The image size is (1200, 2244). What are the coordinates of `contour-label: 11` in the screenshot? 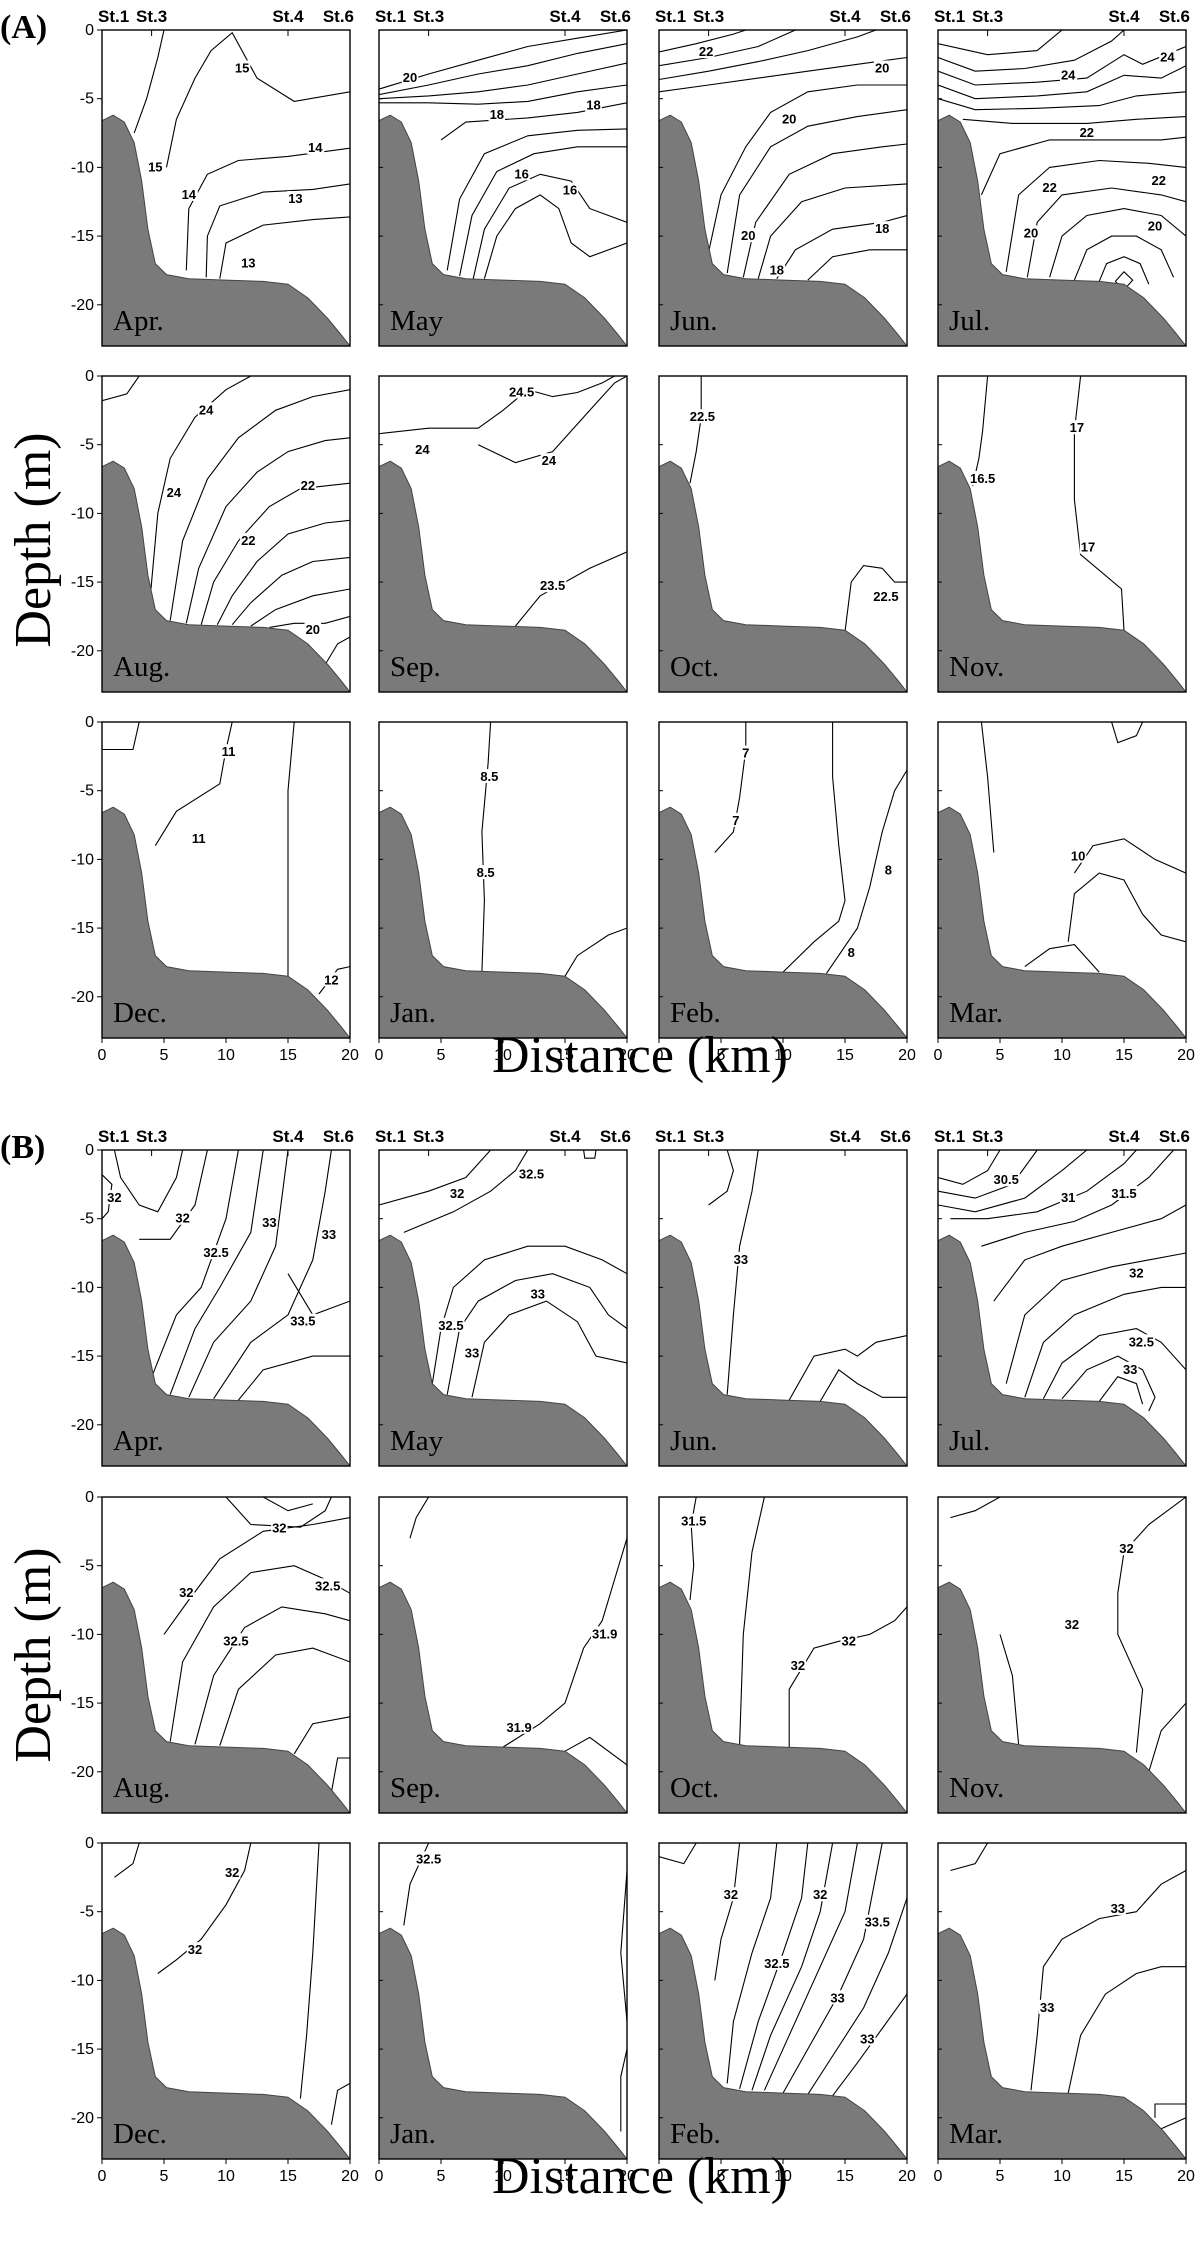 It's located at (229, 751).